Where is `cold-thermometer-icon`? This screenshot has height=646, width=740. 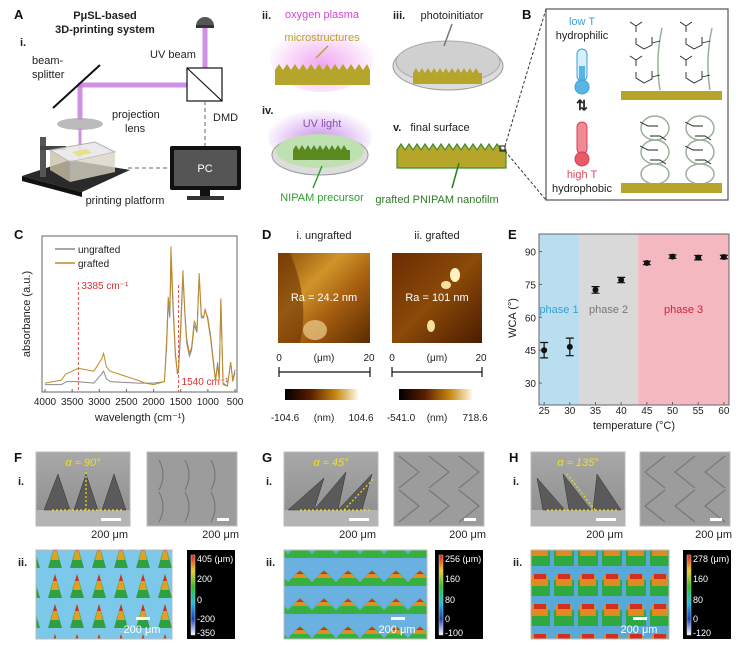 cold-thermometer-icon is located at coordinates (582, 71).